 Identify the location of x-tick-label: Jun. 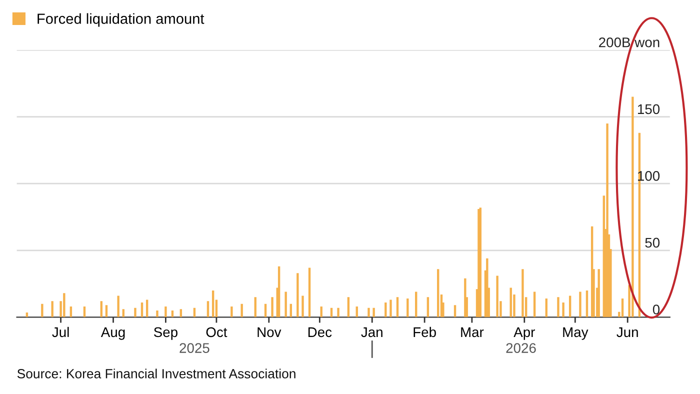
(627, 332).